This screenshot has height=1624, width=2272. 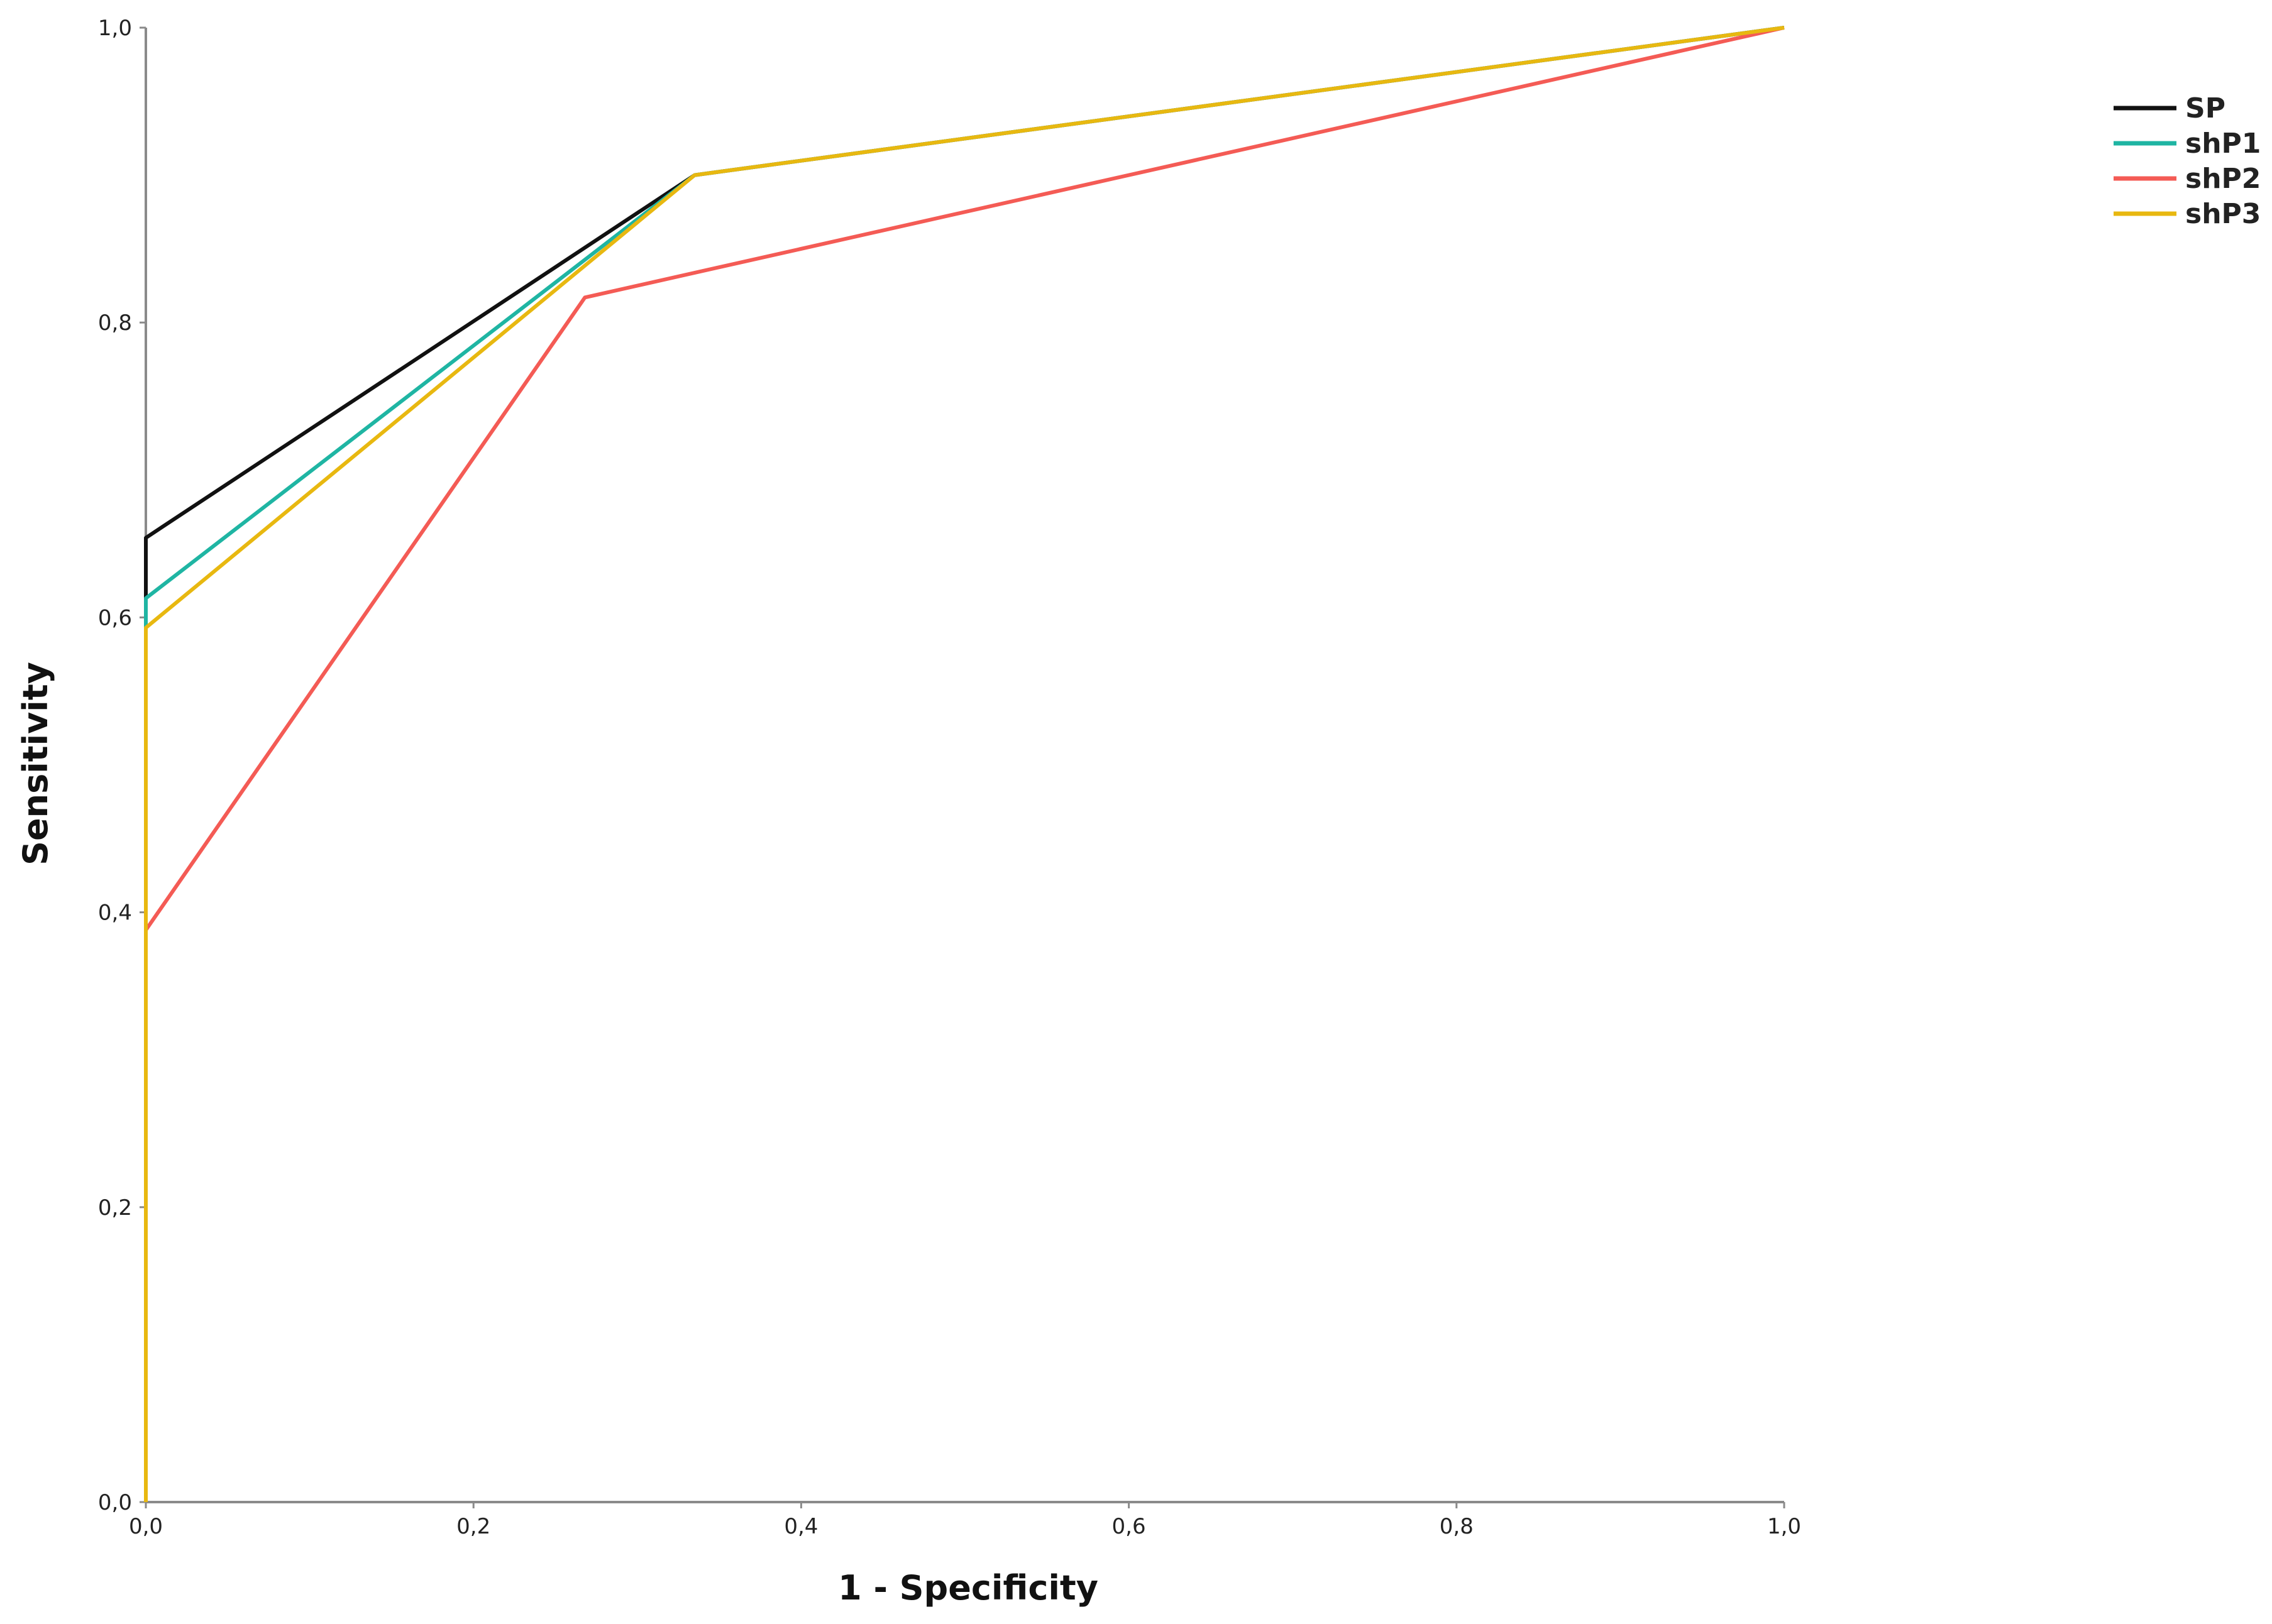 I want to click on y-tick-label: 0,2, so click(x=115, y=1208).